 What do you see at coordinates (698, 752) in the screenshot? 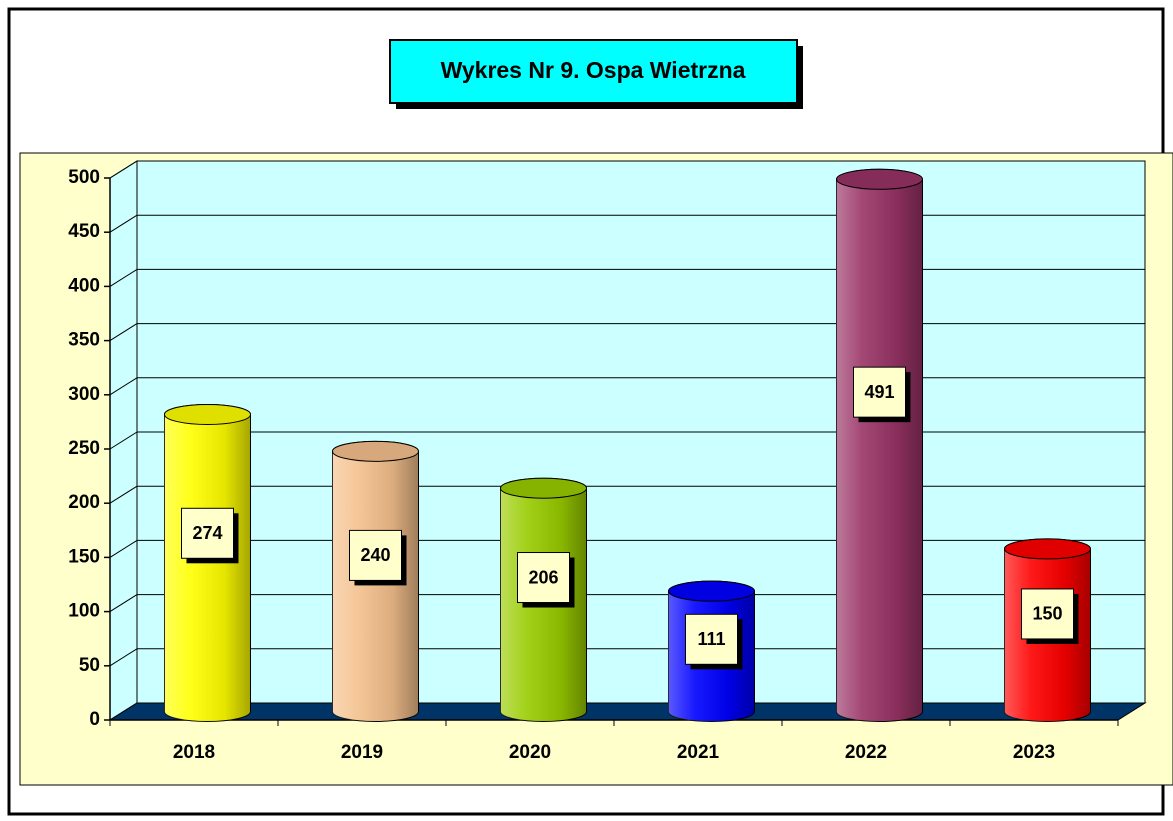
I see `x-tick-label: 2021` at bounding box center [698, 752].